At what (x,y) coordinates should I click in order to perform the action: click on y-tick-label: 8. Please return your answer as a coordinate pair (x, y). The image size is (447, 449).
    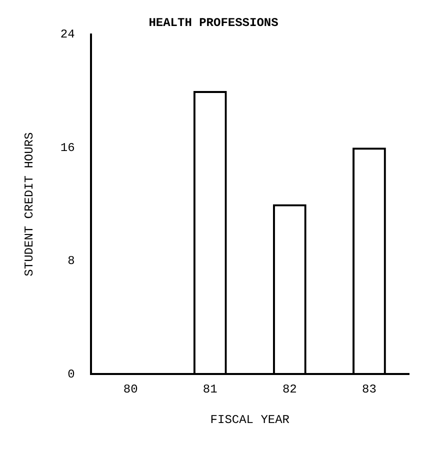
    Looking at the image, I should click on (71, 261).